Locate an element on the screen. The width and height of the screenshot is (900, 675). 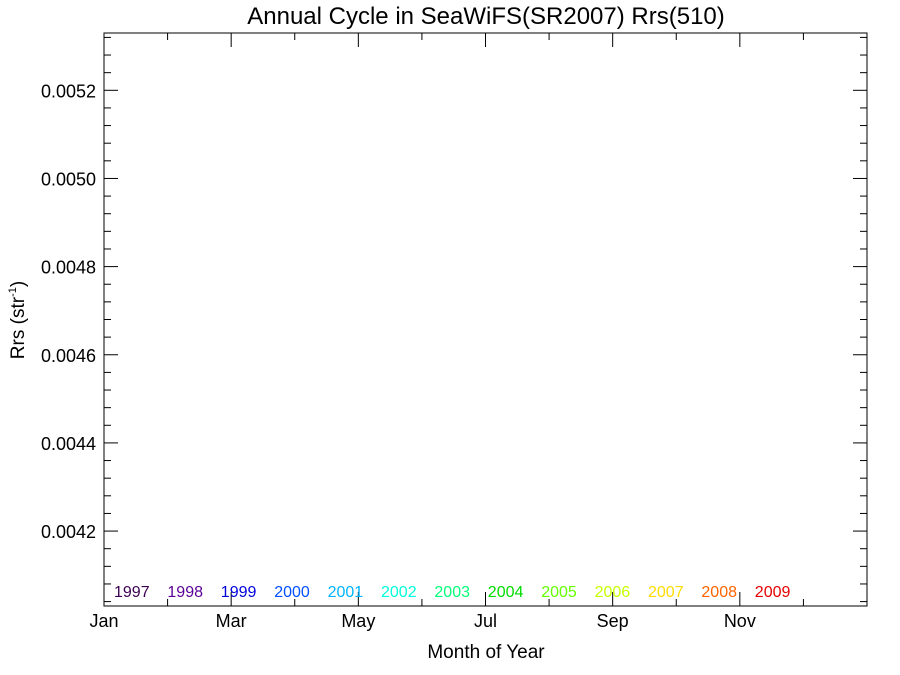
y-tick-label: 0.0048 is located at coordinates (68, 268).